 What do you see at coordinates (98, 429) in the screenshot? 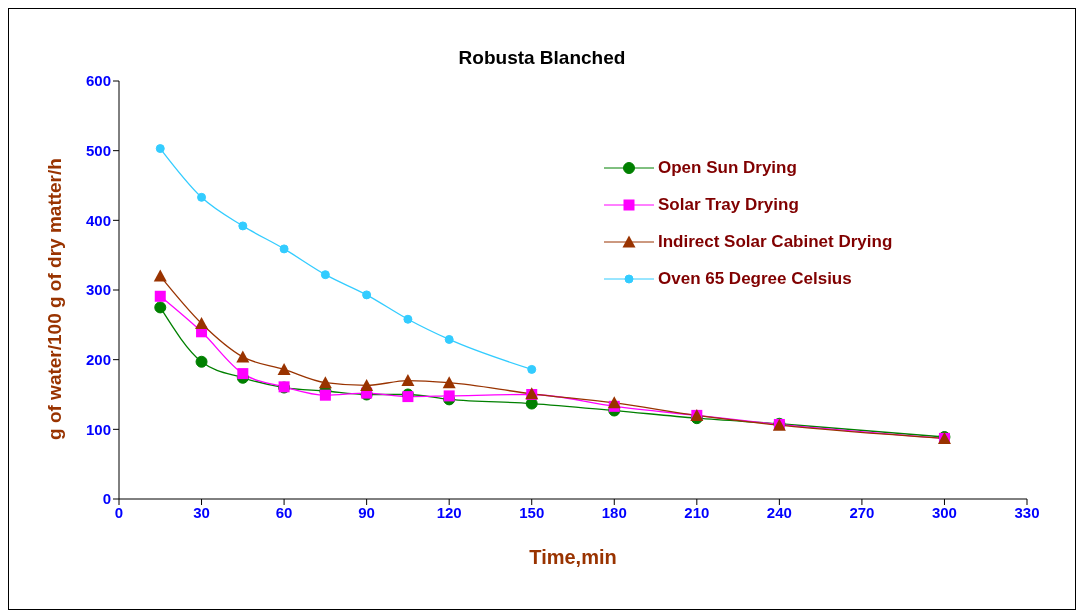
I see `y-tick-label: 100` at bounding box center [98, 429].